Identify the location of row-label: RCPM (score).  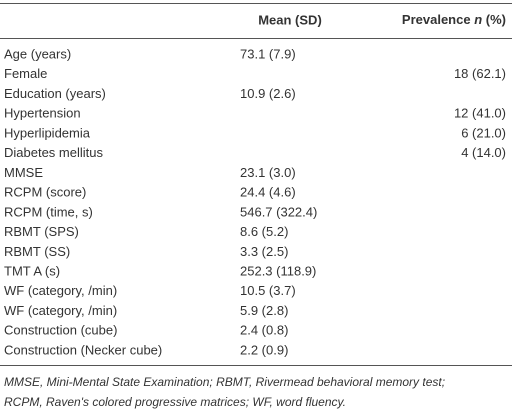
(45, 192).